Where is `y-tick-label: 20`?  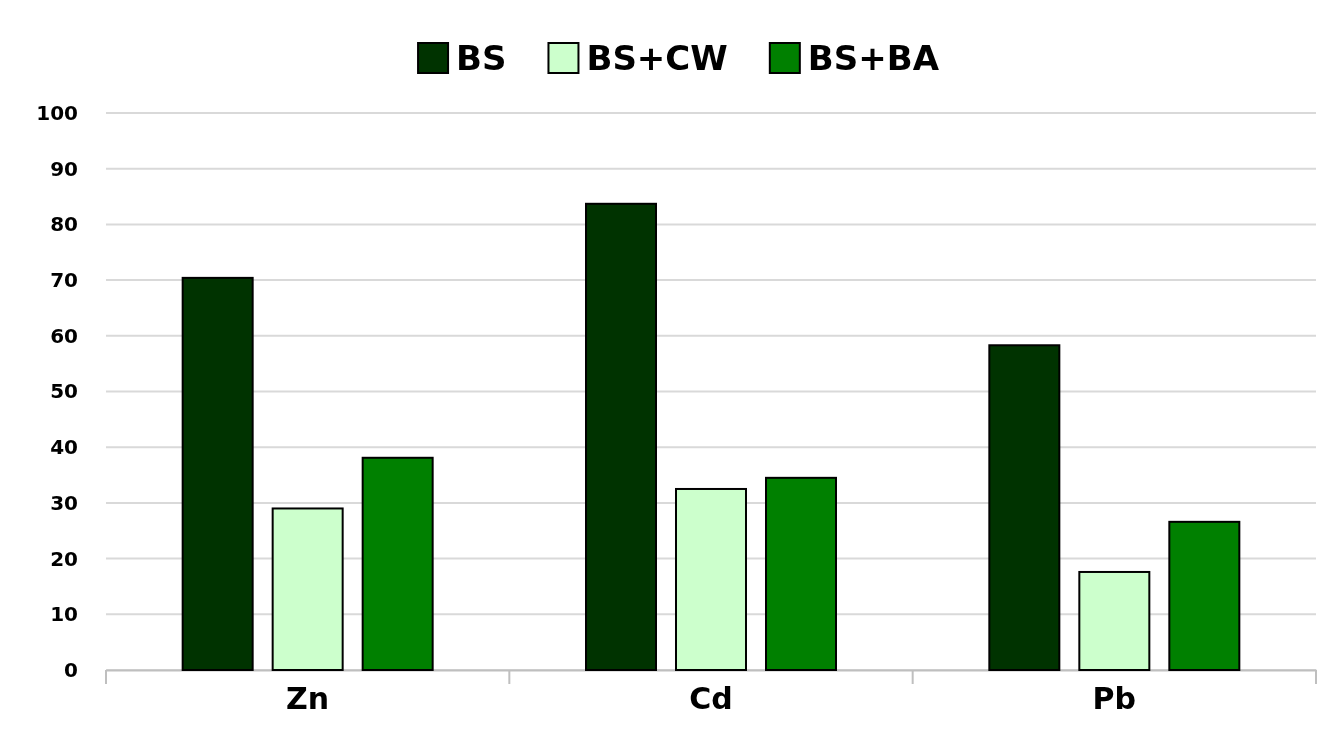
y-tick-label: 20 is located at coordinates (64, 558).